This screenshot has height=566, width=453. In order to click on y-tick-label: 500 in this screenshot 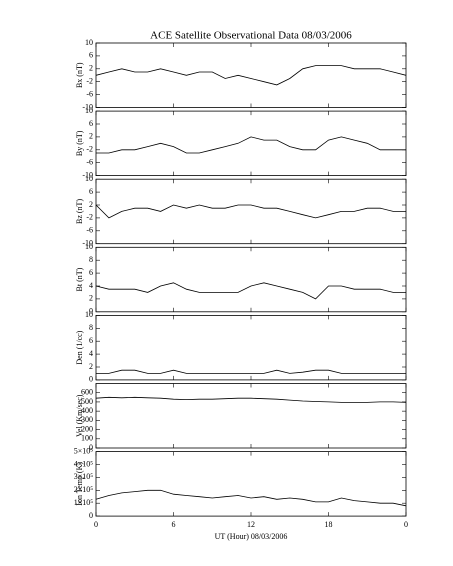, I will do `click(87, 401)`.